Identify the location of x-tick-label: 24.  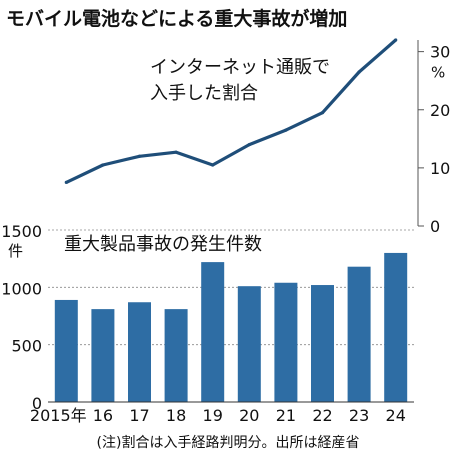
(396, 415).